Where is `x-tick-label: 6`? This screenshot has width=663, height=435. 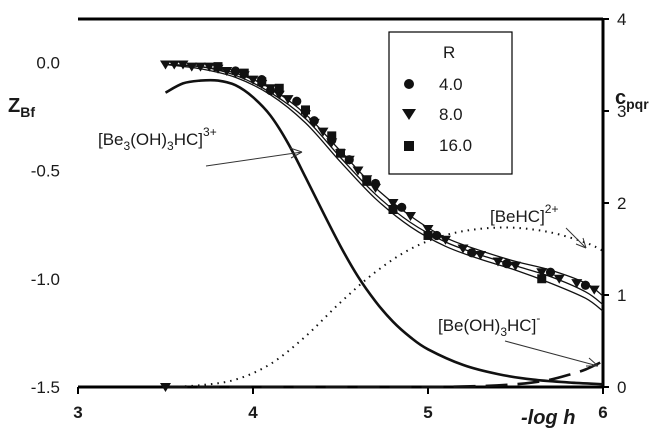
x-tick-label: 6 is located at coordinates (602, 412).